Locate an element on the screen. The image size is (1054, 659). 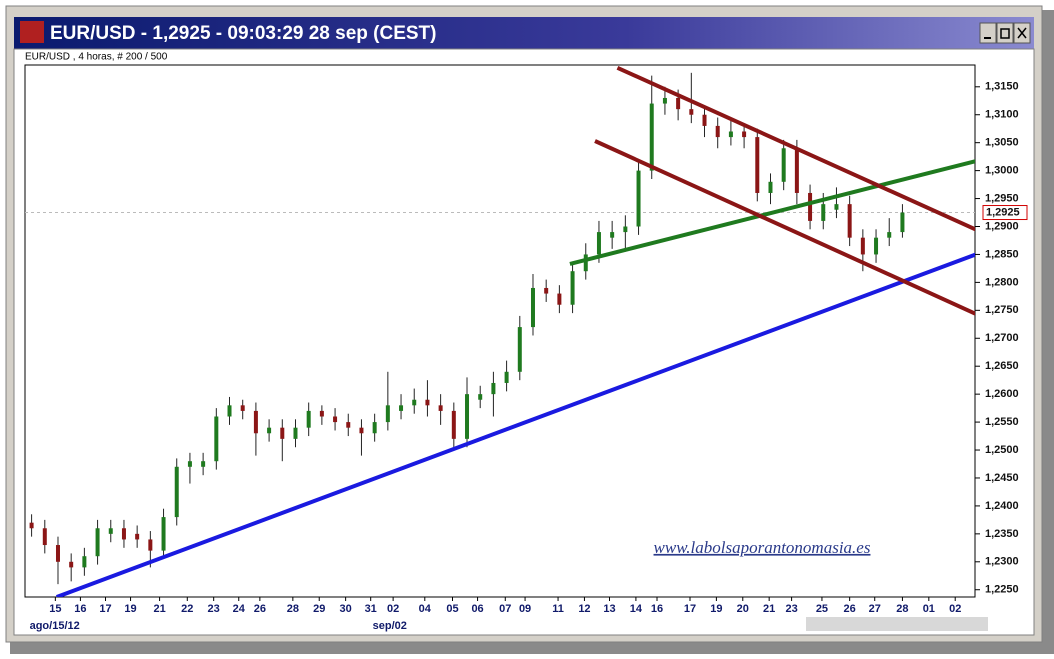
minimize-button is located at coordinates (988, 33).